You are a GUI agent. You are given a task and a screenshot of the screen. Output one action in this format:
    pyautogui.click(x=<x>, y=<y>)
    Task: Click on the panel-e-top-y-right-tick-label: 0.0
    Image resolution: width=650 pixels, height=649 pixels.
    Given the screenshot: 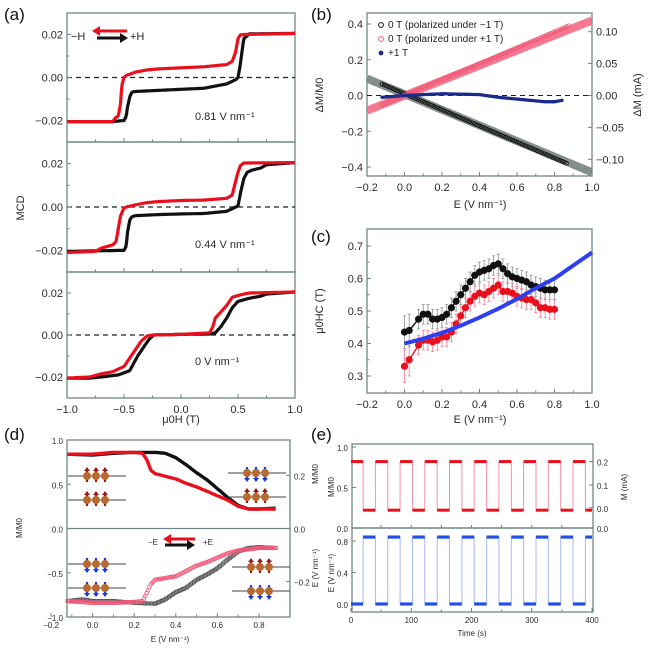 What is the action you would take?
    pyautogui.click(x=603, y=509)
    